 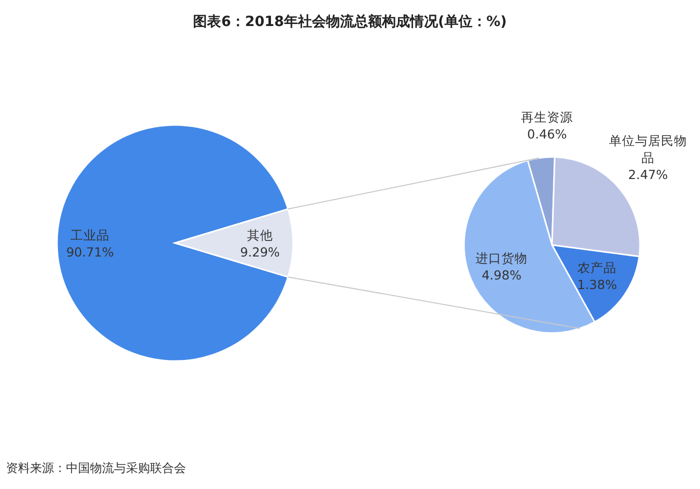 What do you see at coordinates (502, 258) in the screenshot?
I see `slice-label: 进口货物` at bounding box center [502, 258].